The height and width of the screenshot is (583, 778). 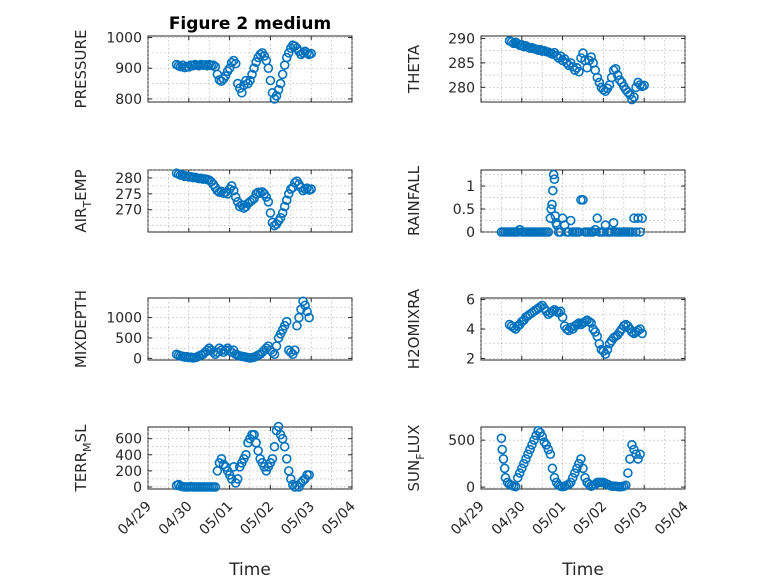 I want to click on y-tick-label: 500, so click(x=128, y=339).